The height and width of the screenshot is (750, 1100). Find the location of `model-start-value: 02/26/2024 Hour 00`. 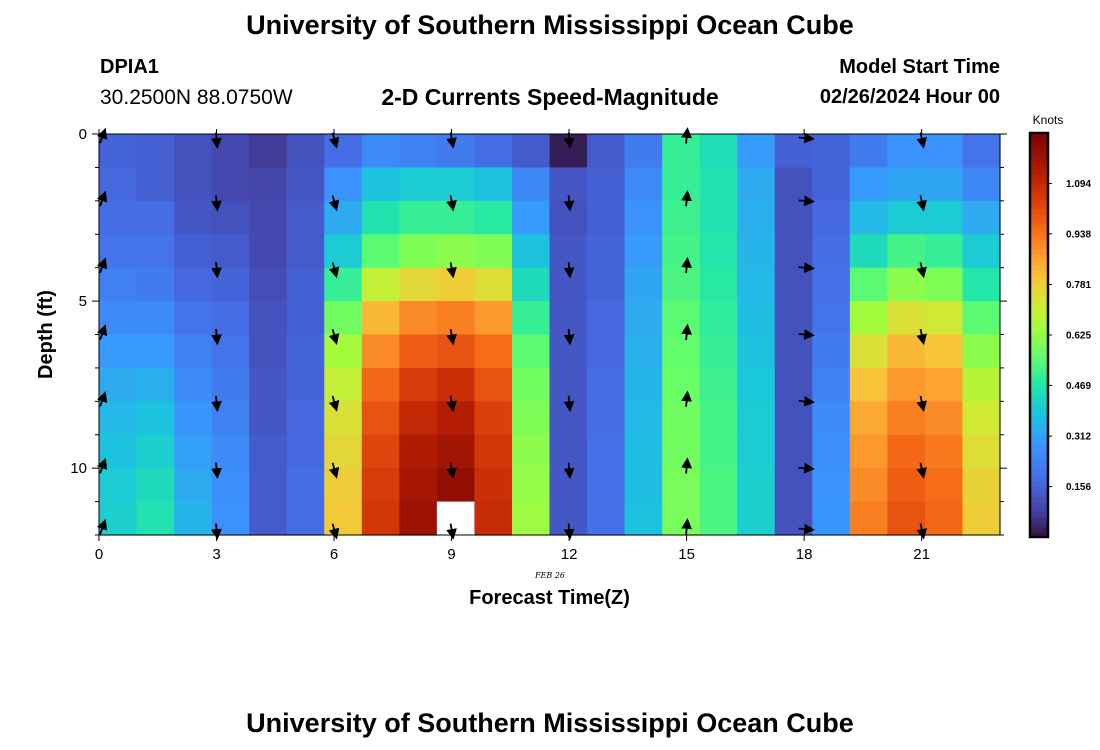

model-start-value: 02/26/2024 Hour 00 is located at coordinates (909, 97).